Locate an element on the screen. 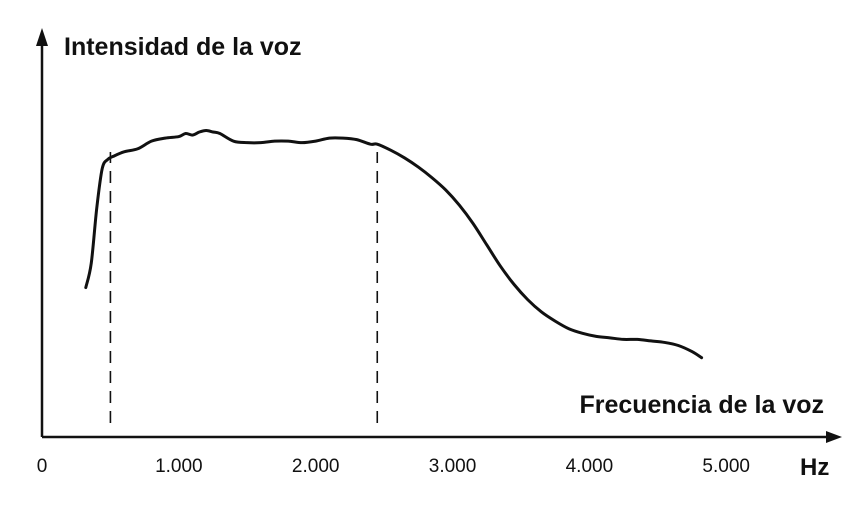  x-tick-label: 3.000 is located at coordinates (453, 466).